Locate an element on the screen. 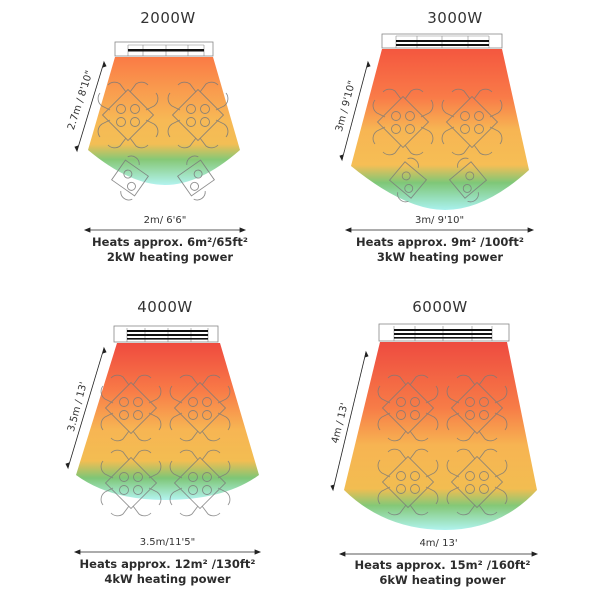 Image resolution: width=600 pixels, height=600 pixels. wattage-title: 3000W is located at coordinates (455, 18).